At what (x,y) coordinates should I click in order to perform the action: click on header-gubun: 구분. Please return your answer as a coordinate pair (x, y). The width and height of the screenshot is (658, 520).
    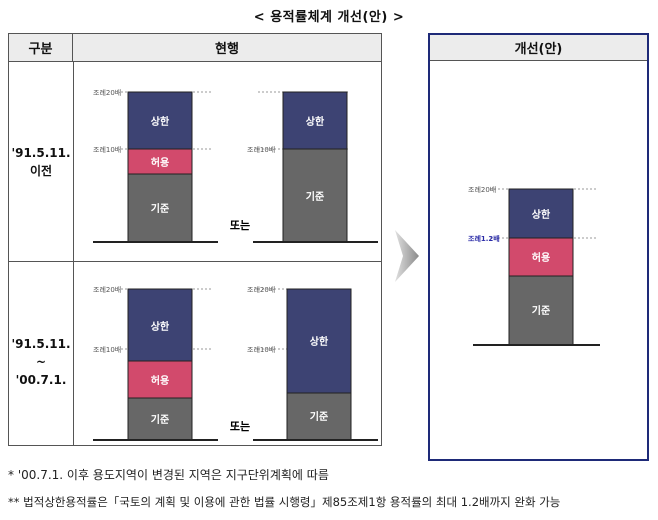
    Looking at the image, I should click on (41, 48).